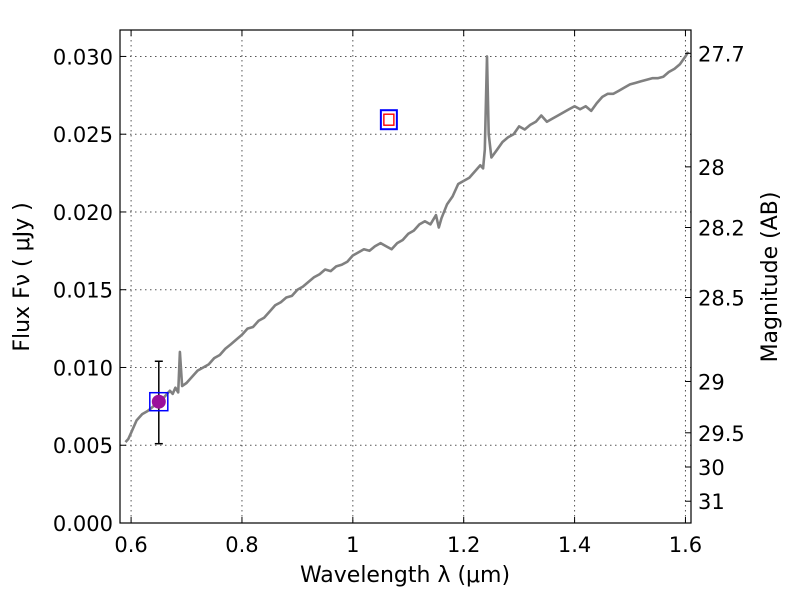  I want to click on y-axis-label: Flux Fν ( μJy ), so click(22, 276).